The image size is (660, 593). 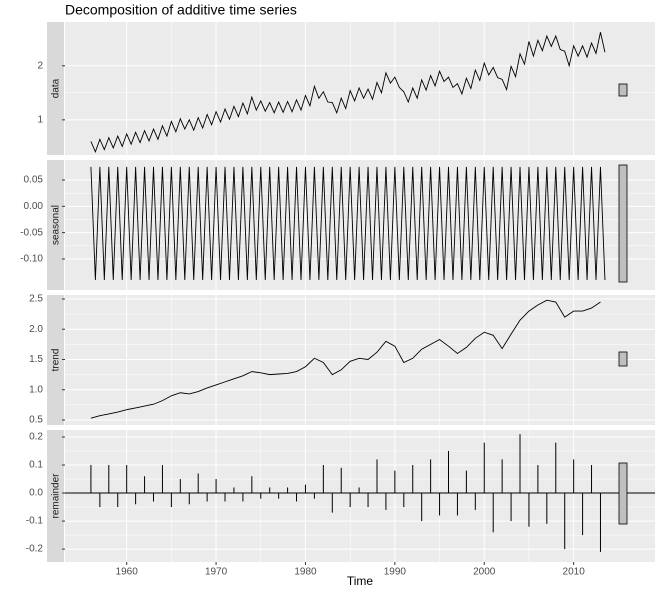 I want to click on x-tick-label: 1960, so click(x=127, y=572).